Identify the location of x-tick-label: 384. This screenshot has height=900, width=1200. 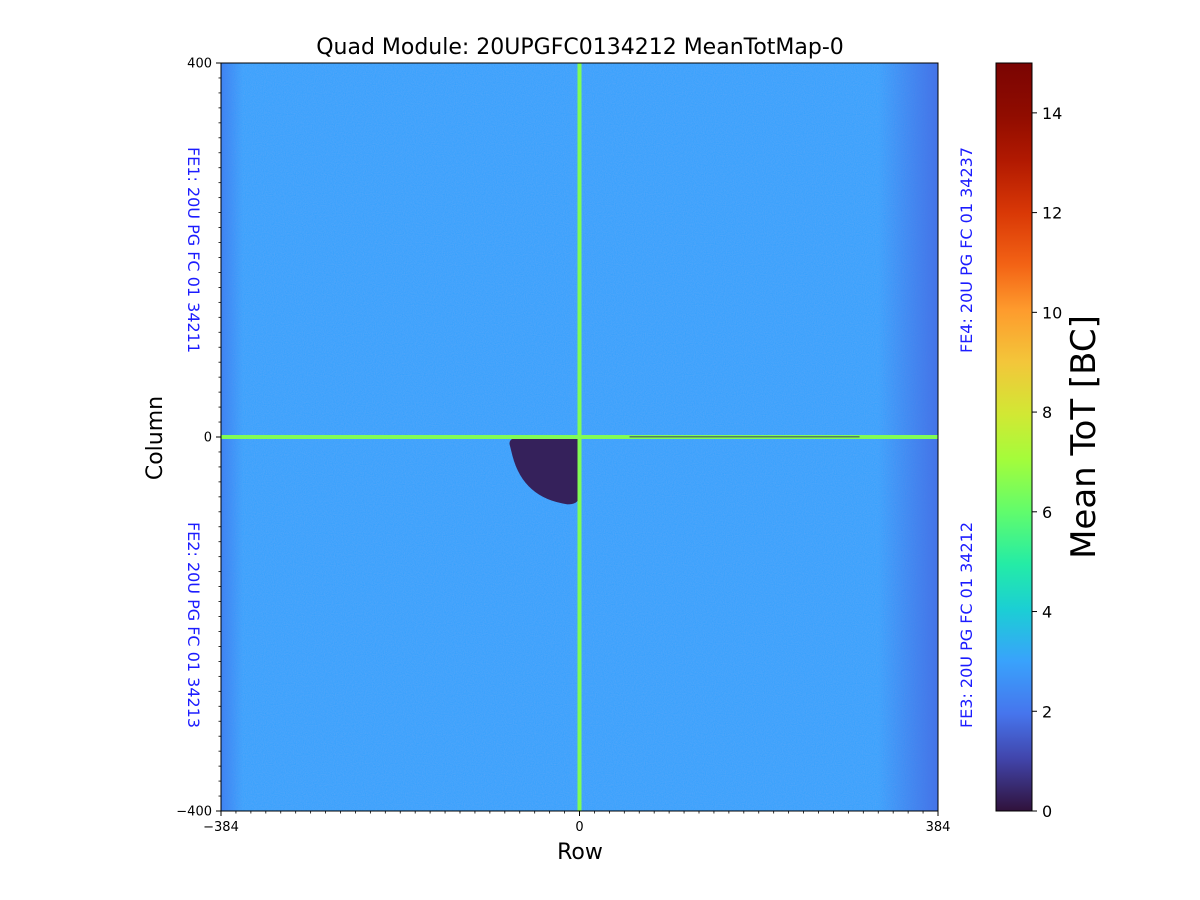
(938, 827).